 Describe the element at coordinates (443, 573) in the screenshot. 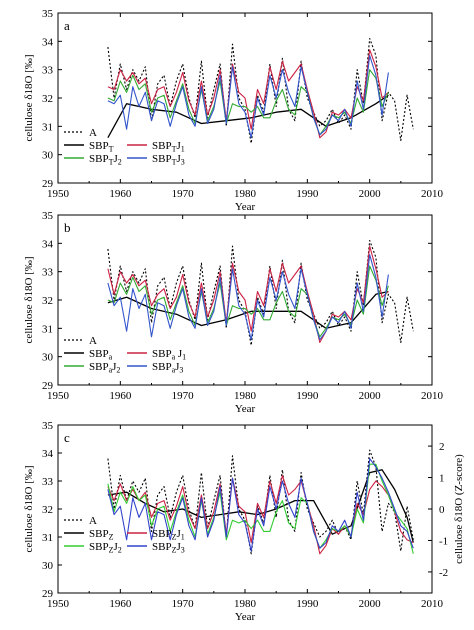

I see `y-right-tick-label: -2` at that location.